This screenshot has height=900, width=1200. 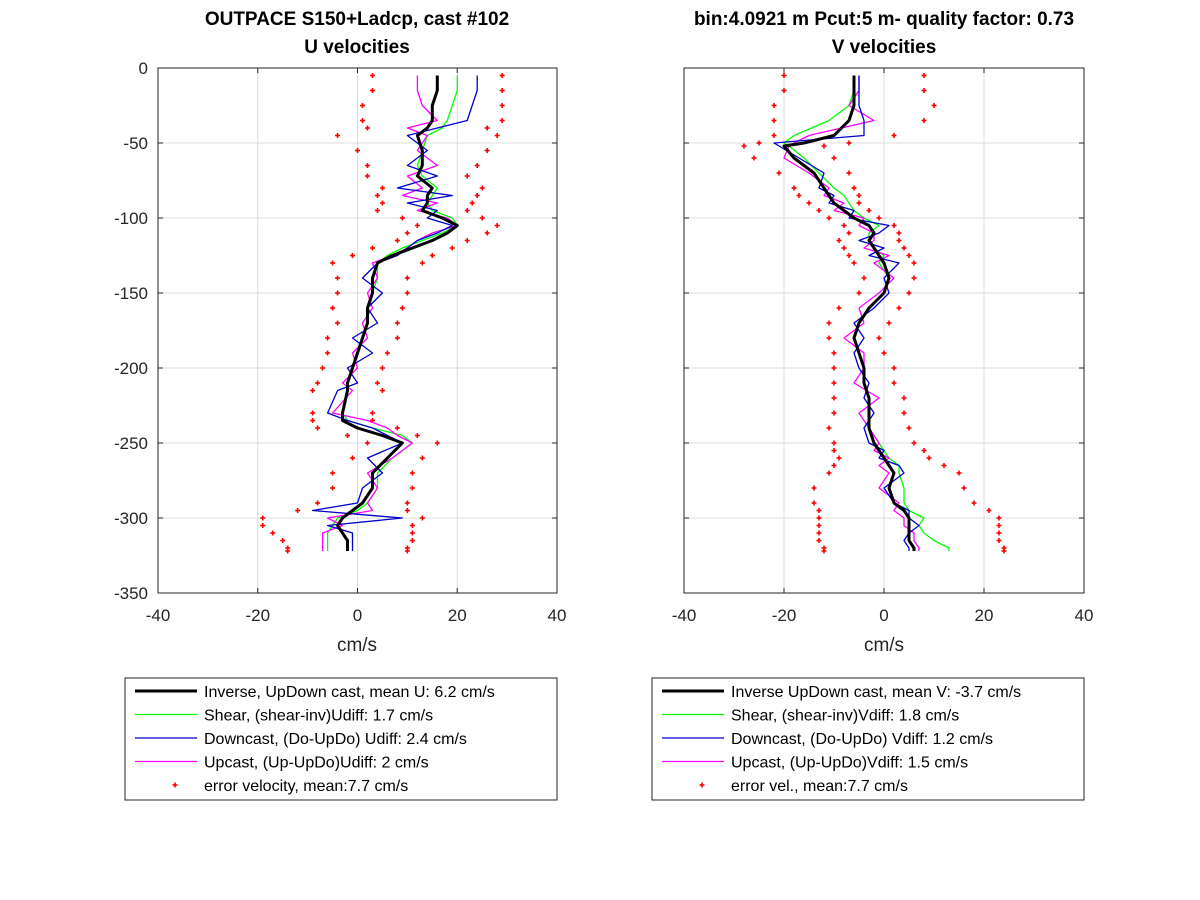 What do you see at coordinates (1084, 615) in the screenshot?
I see `v-x-tick-label: 40` at bounding box center [1084, 615].